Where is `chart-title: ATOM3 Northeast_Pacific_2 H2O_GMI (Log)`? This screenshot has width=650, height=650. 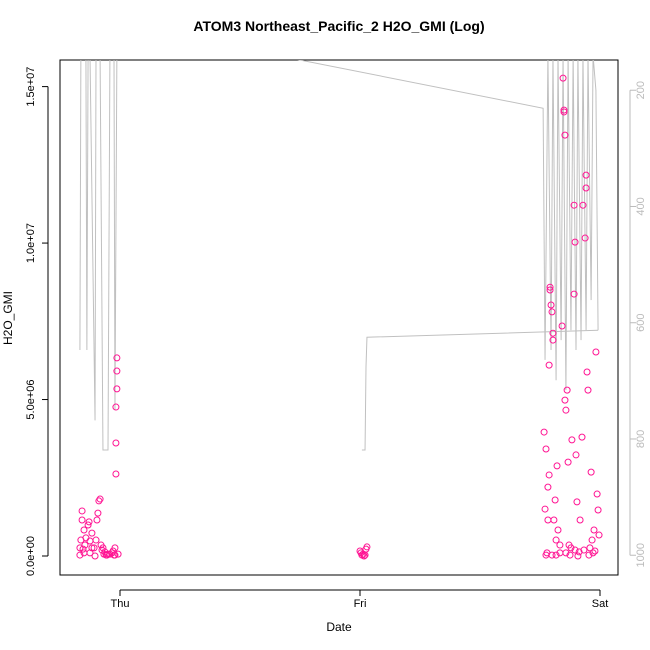 chart-title: ATOM3 Northeast_Pacific_2 H2O_GMI (Log) is located at coordinates (338, 26).